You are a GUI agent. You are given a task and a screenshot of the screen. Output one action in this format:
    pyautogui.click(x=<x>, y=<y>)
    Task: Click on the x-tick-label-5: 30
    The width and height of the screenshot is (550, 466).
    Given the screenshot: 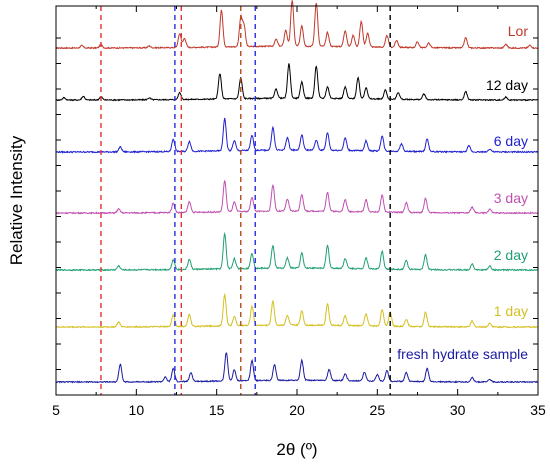 What is the action you would take?
    pyautogui.click(x=458, y=410)
    